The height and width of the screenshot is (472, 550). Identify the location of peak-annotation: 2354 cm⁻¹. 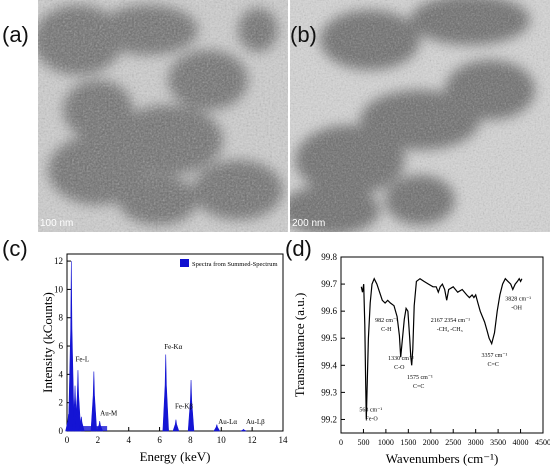
(457, 321).